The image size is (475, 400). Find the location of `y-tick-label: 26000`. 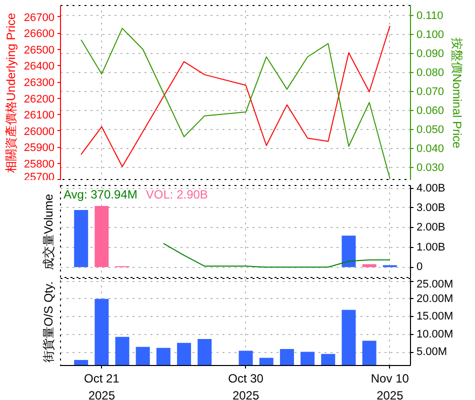

y-tick-label: 26000 is located at coordinates (39, 132).